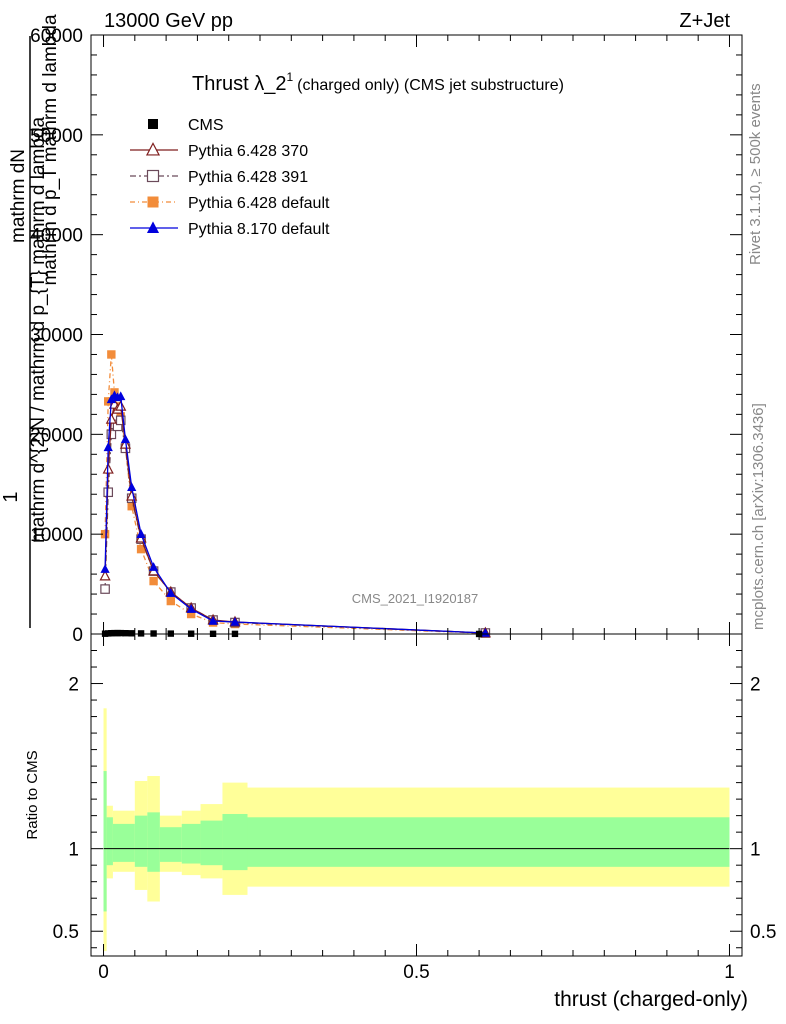  What do you see at coordinates (18, 196) in the screenshot?
I see `main-ylabel-numerator: mathrm dN` at bounding box center [18, 196].